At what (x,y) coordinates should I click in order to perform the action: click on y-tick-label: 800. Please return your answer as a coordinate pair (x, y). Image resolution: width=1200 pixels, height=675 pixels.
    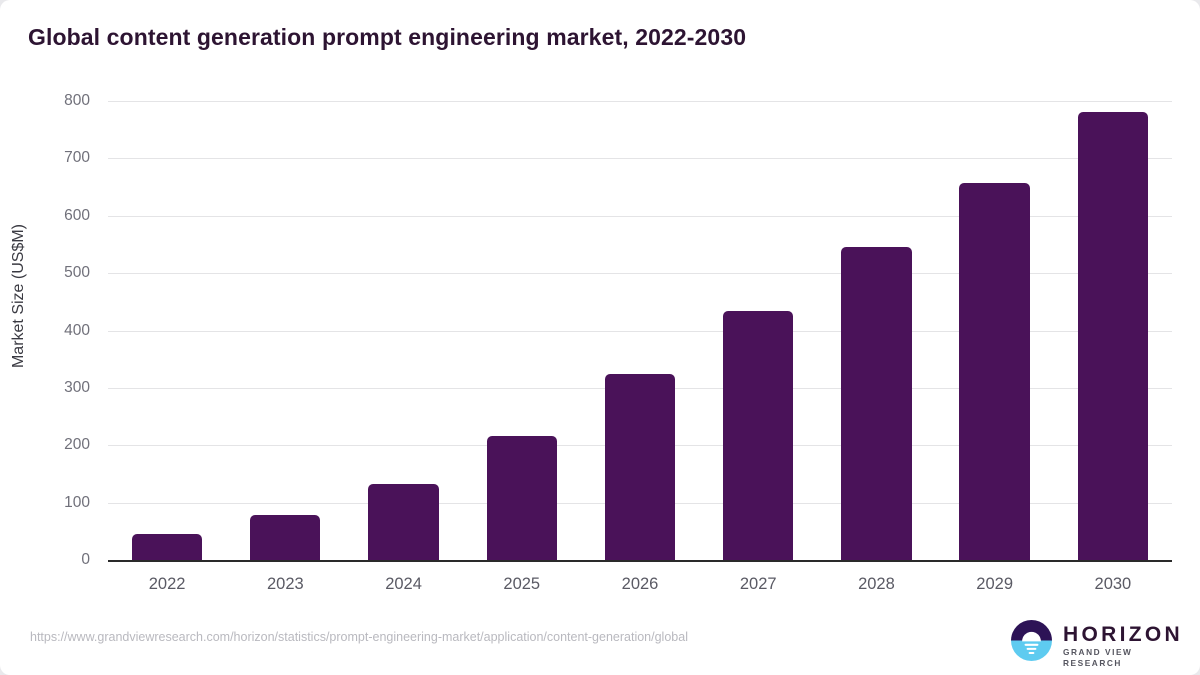
    Looking at the image, I should click on (77, 100).